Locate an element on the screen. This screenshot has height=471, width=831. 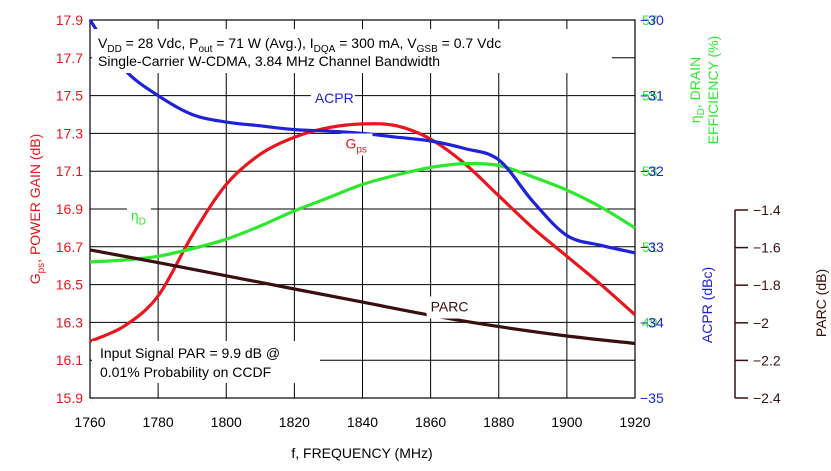
acpr-tick-label: −35 is located at coordinates (652, 398).